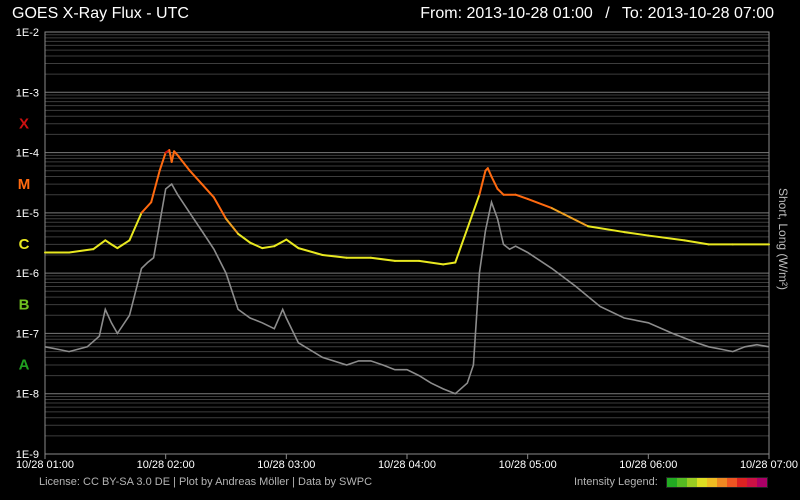  Describe the element at coordinates (24, 304) in the screenshot. I see `flare-class-label: B` at that location.